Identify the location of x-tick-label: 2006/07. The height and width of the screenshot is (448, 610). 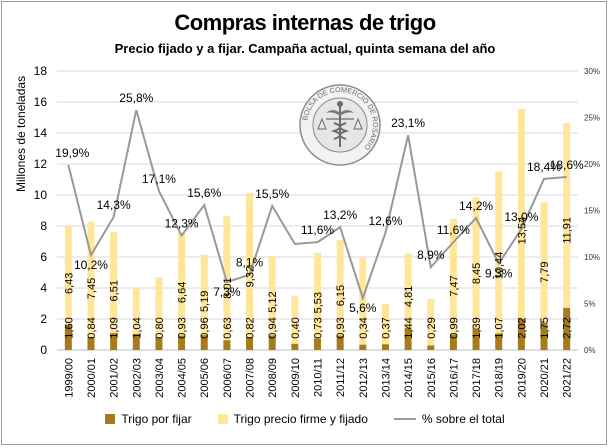
(228, 378).